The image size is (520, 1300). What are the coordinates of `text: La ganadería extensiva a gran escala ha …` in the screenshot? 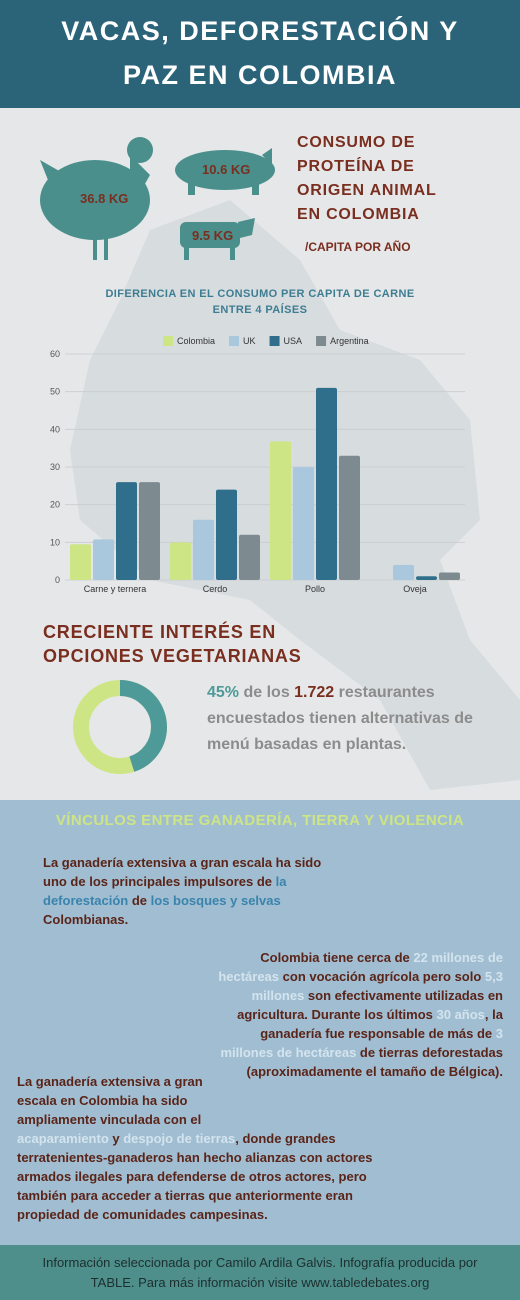 It's located at (182, 872).